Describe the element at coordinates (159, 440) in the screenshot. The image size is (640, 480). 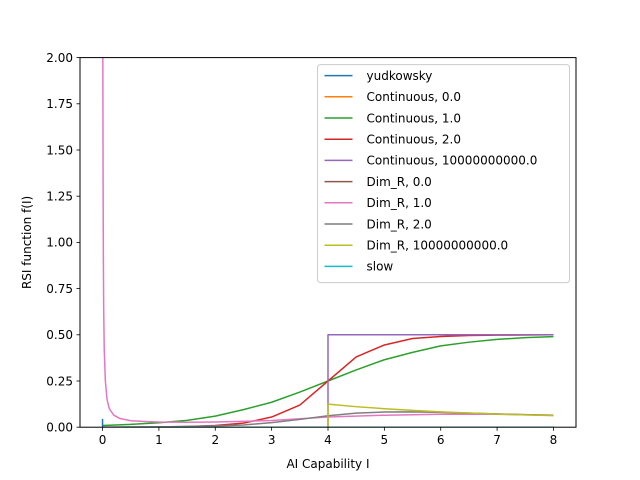
I see `x-tick-label: 1` at that location.